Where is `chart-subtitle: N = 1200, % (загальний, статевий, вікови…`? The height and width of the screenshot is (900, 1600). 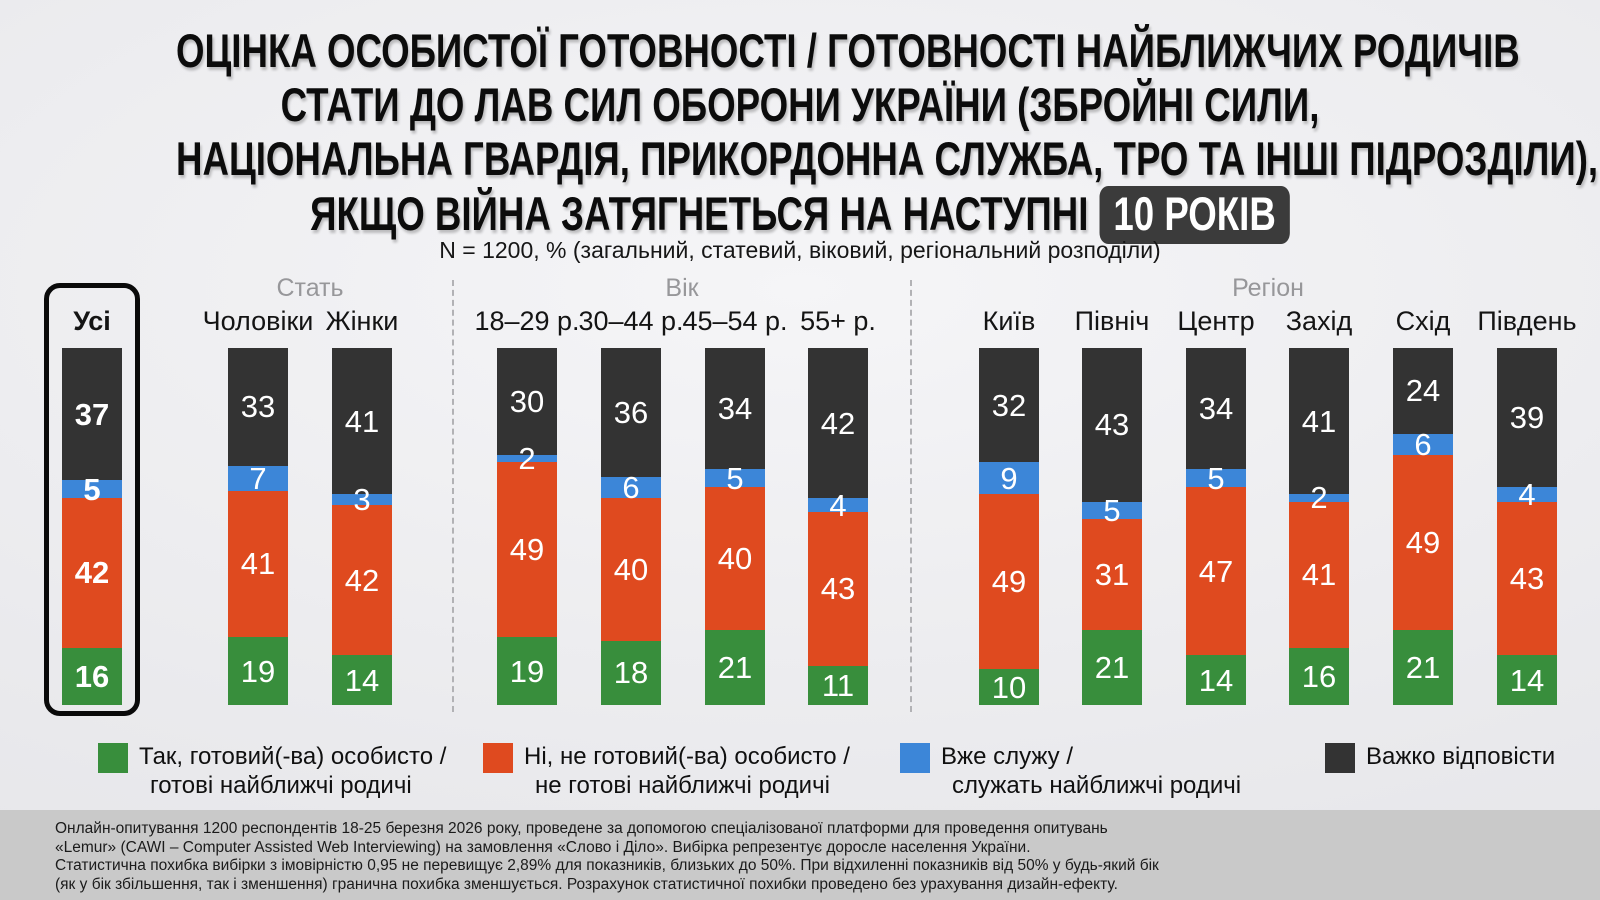 chart-subtitle: N = 1200, % (загальний, статевий, вікови… is located at coordinates (800, 250).